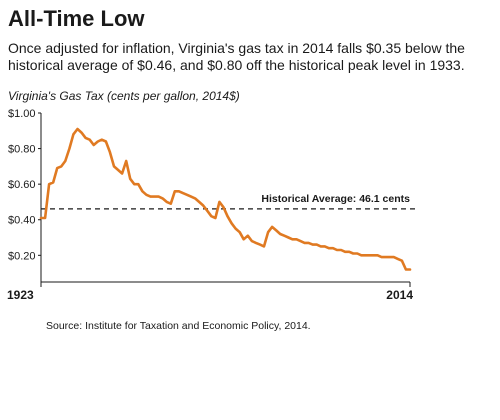  Describe the element at coordinates (399, 295) in the screenshot. I see `x-tick-label: 2014` at that location.